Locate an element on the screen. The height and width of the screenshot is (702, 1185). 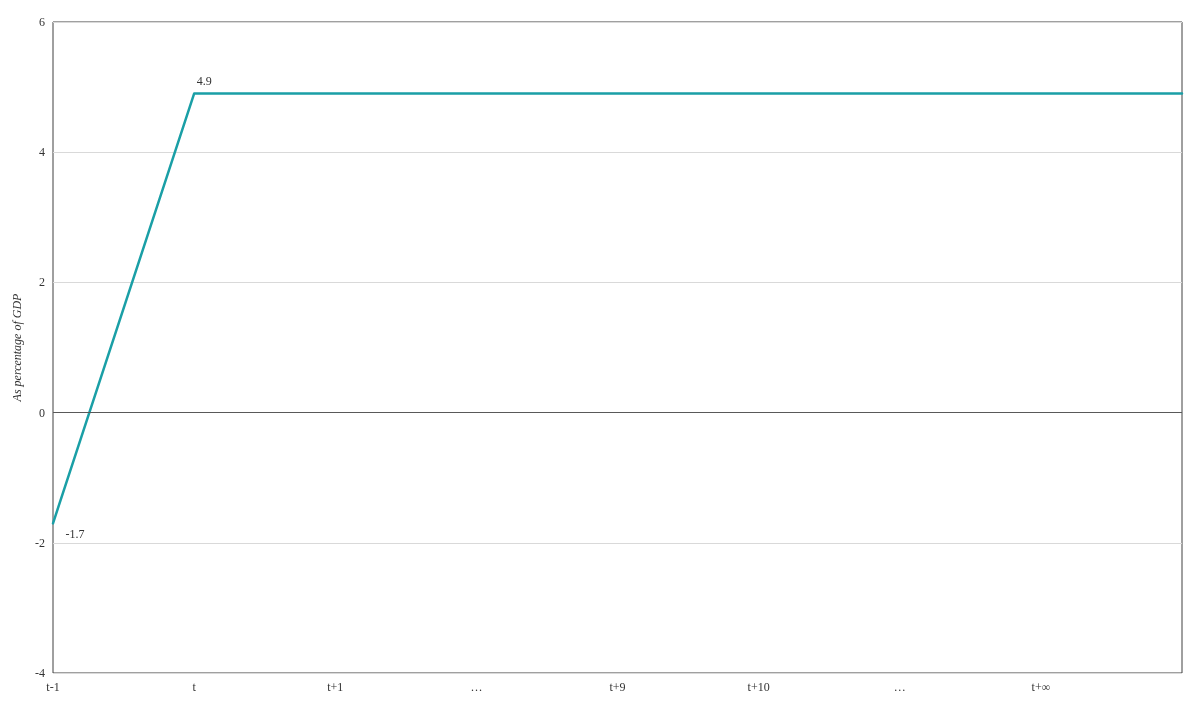
x-tick-label: t+9 is located at coordinates (617, 687).